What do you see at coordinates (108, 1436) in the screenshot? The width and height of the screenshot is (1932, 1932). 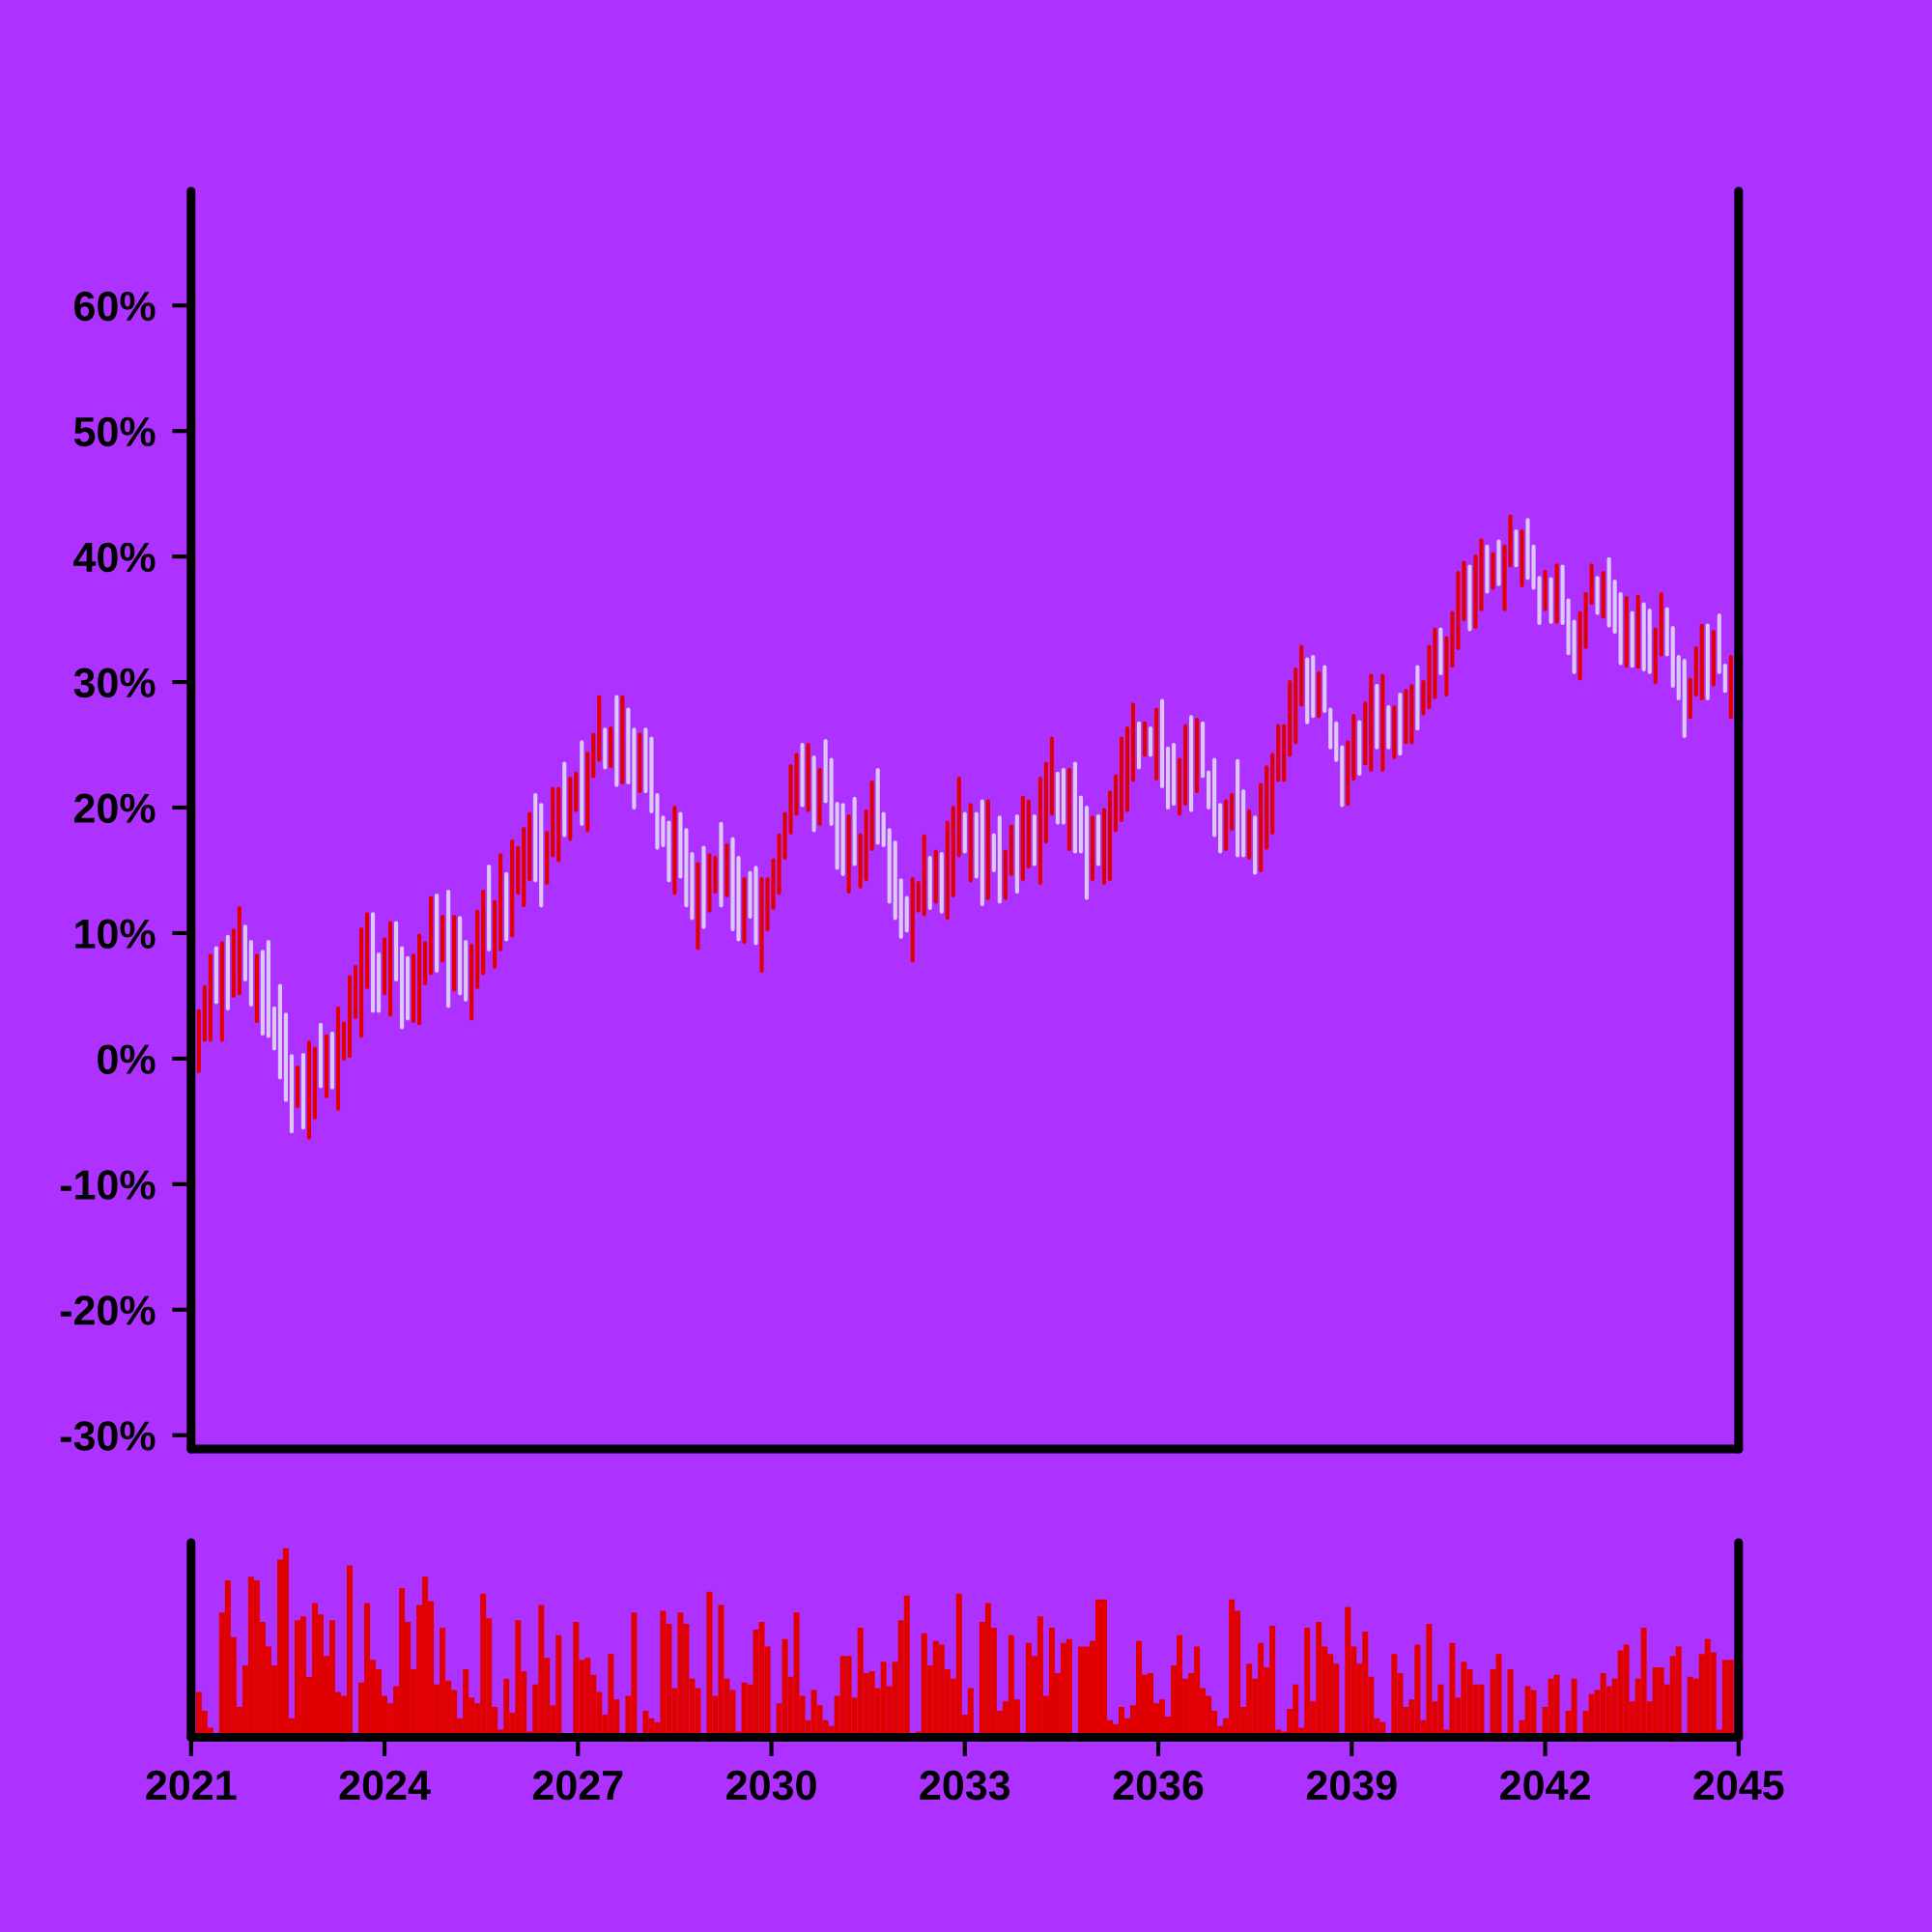 I see `y-tick-label: -30%` at bounding box center [108, 1436].